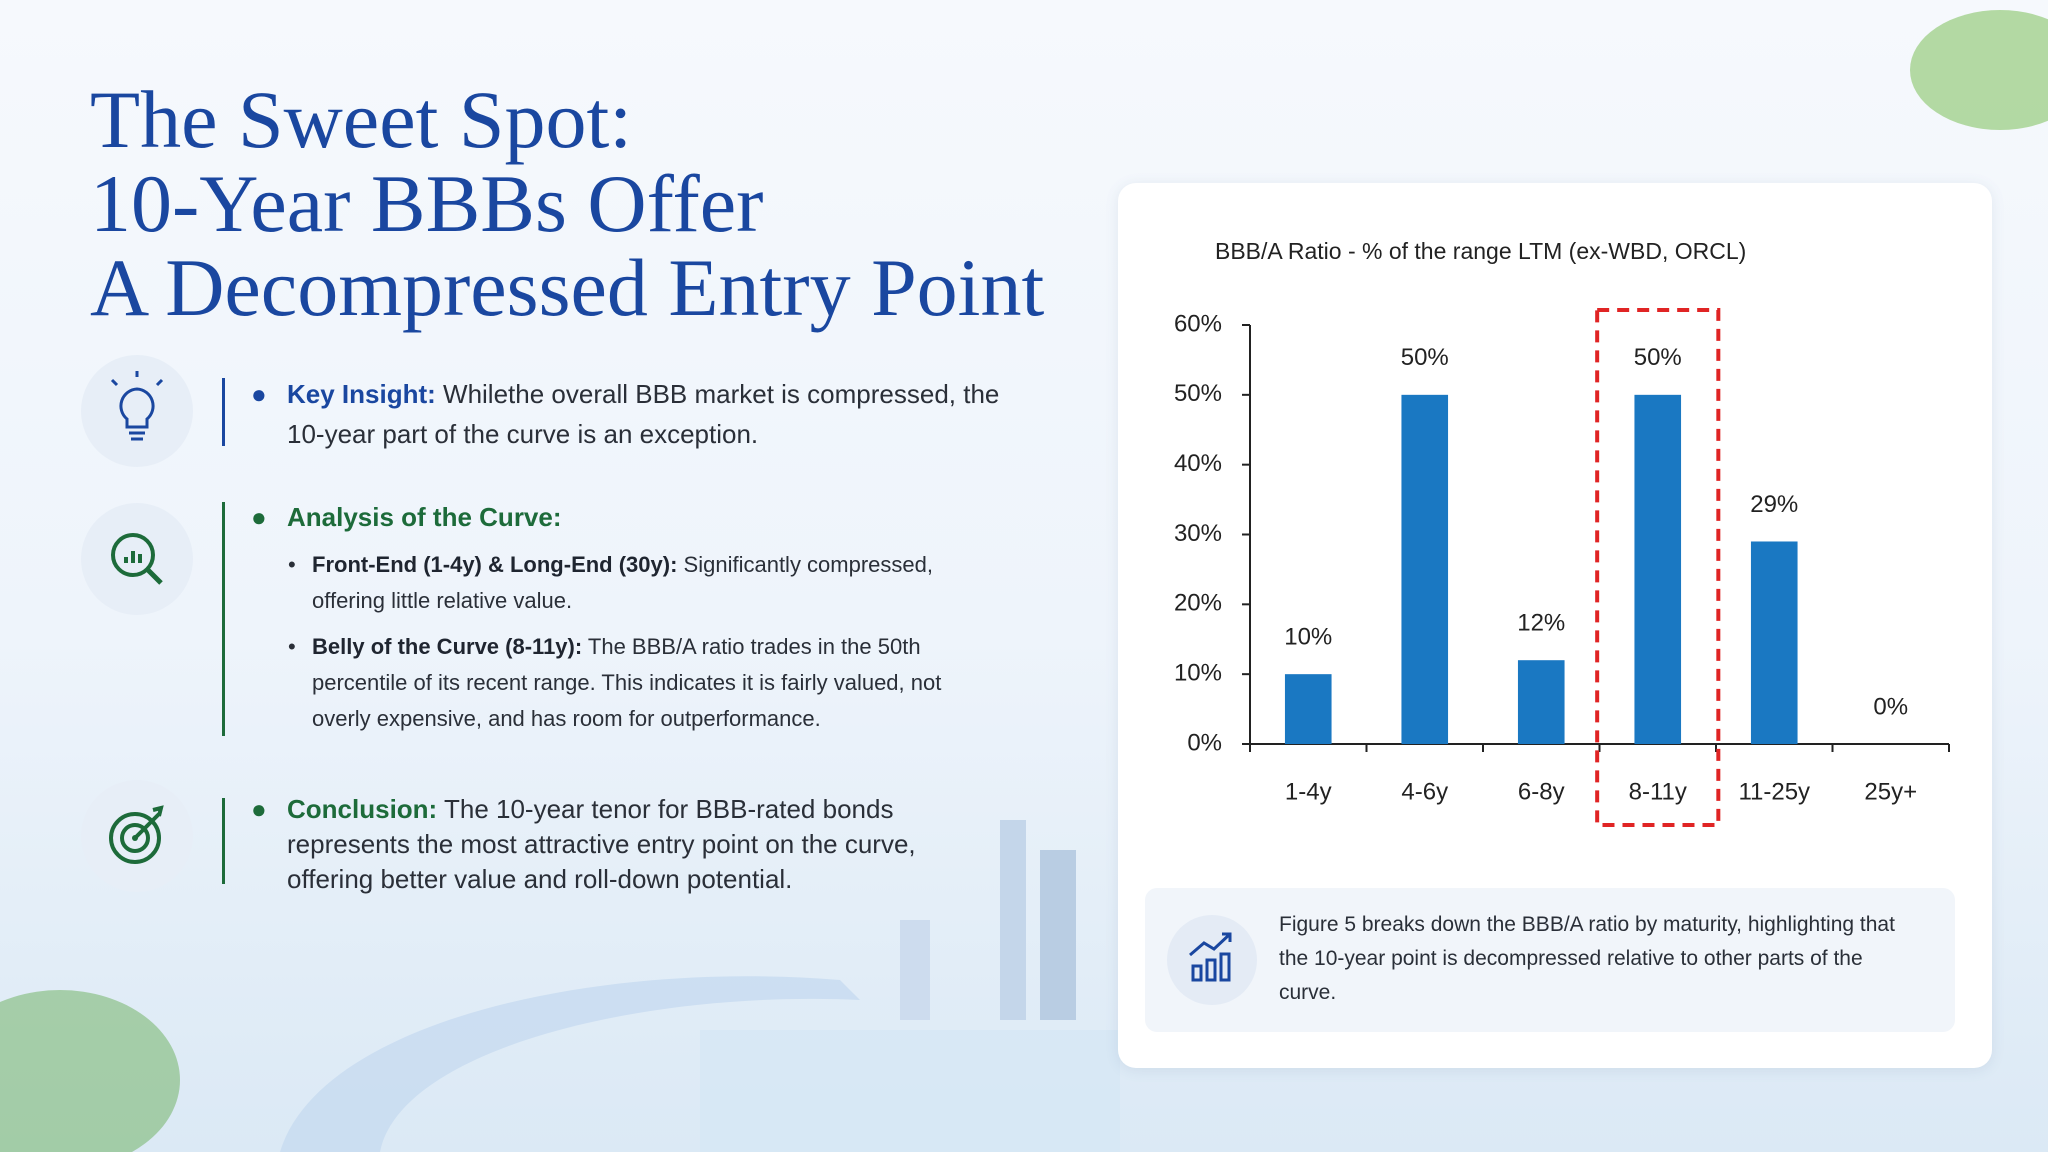 The image size is (2048, 1152). What do you see at coordinates (1198, 533) in the screenshot?
I see `y-tick-label: 30%` at bounding box center [1198, 533].